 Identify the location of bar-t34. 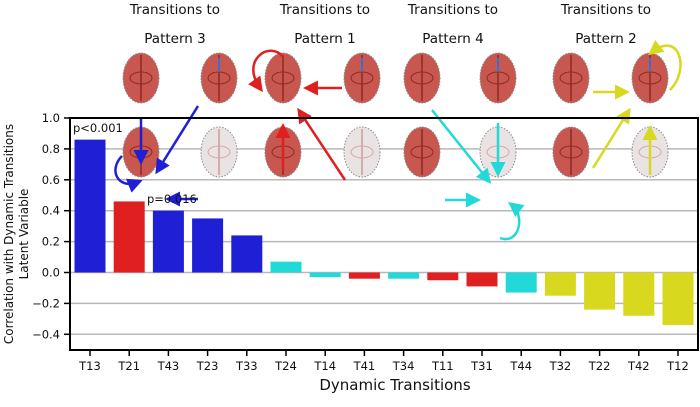
(404, 275).